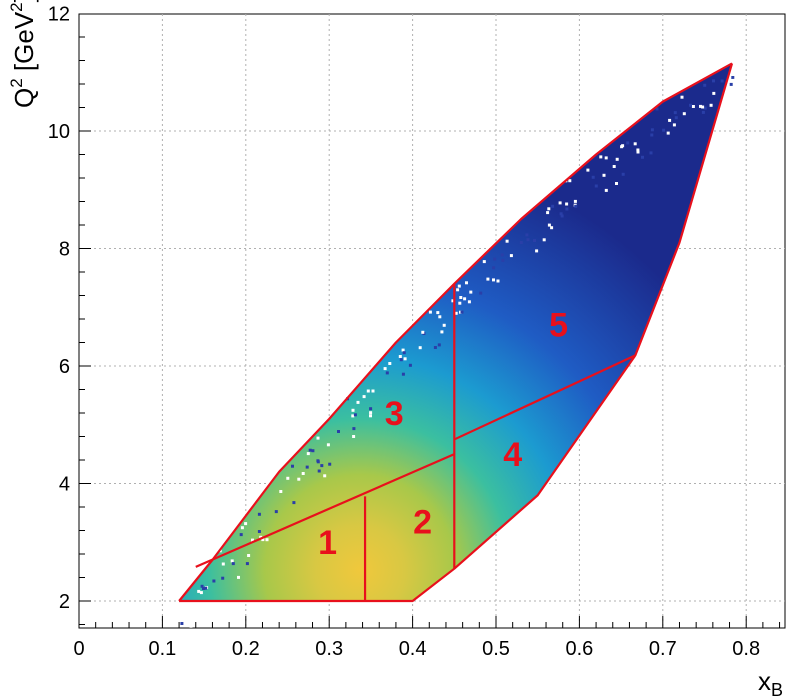 Image resolution: width=789 pixels, height=700 pixels. Describe the element at coordinates (746, 649) in the screenshot. I see `x-tick-label: 0.8` at that location.